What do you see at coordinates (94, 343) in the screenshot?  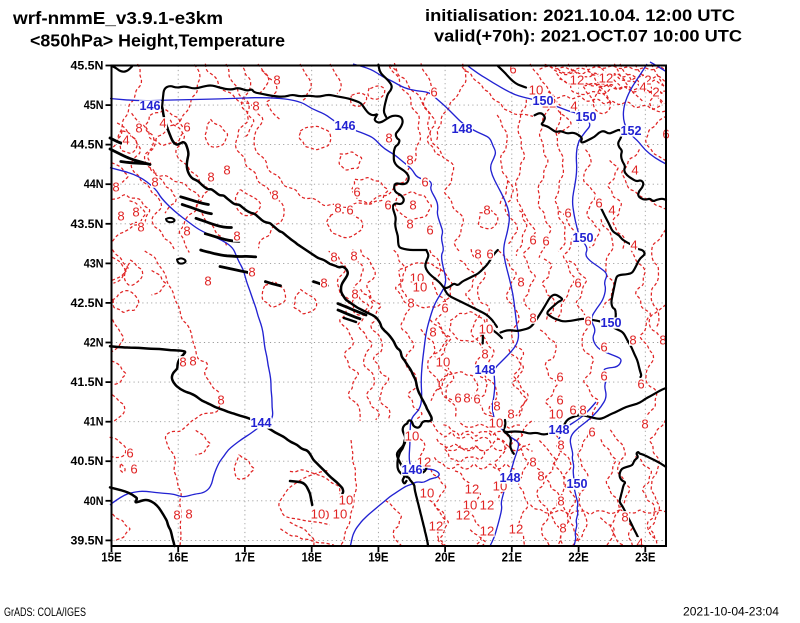 I see `svg-text: 42N` at bounding box center [94, 343].